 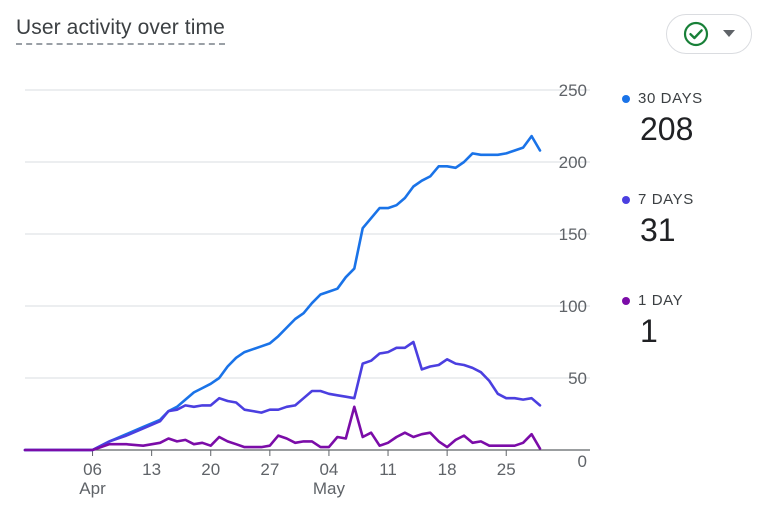 What do you see at coordinates (447, 469) in the screenshot?
I see `x-tick-label: 18` at bounding box center [447, 469].